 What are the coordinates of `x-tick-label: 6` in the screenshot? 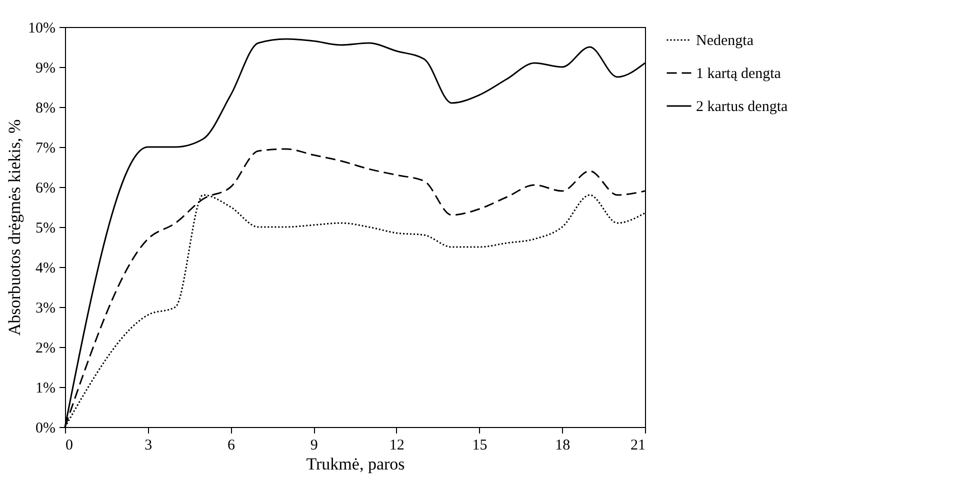 It's located at (231, 446).